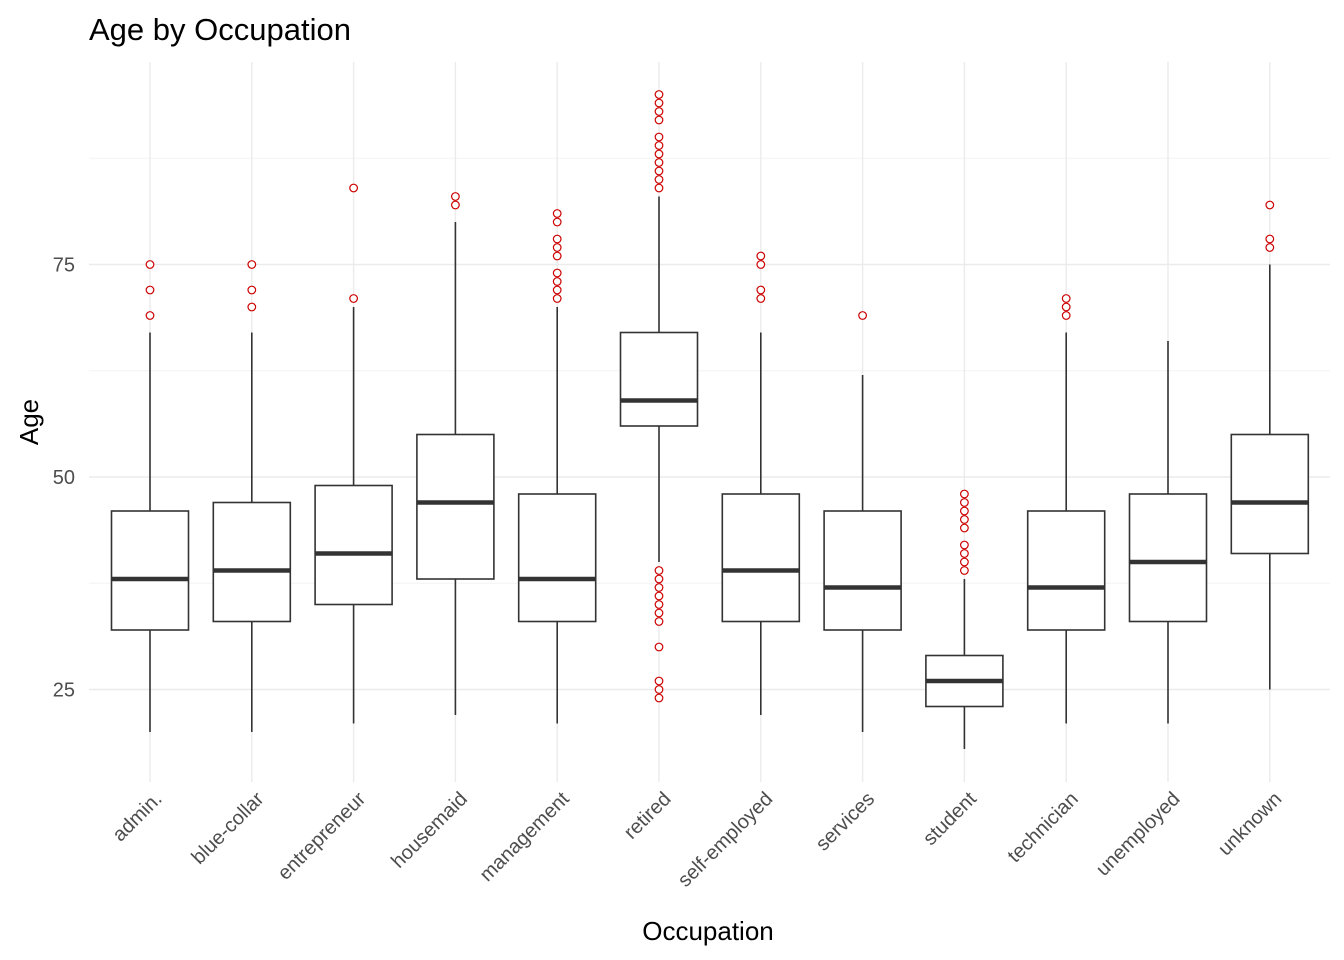 This screenshot has height=960, width=1344. Describe the element at coordinates (761, 483) in the screenshot. I see `box-self-employed` at that location.